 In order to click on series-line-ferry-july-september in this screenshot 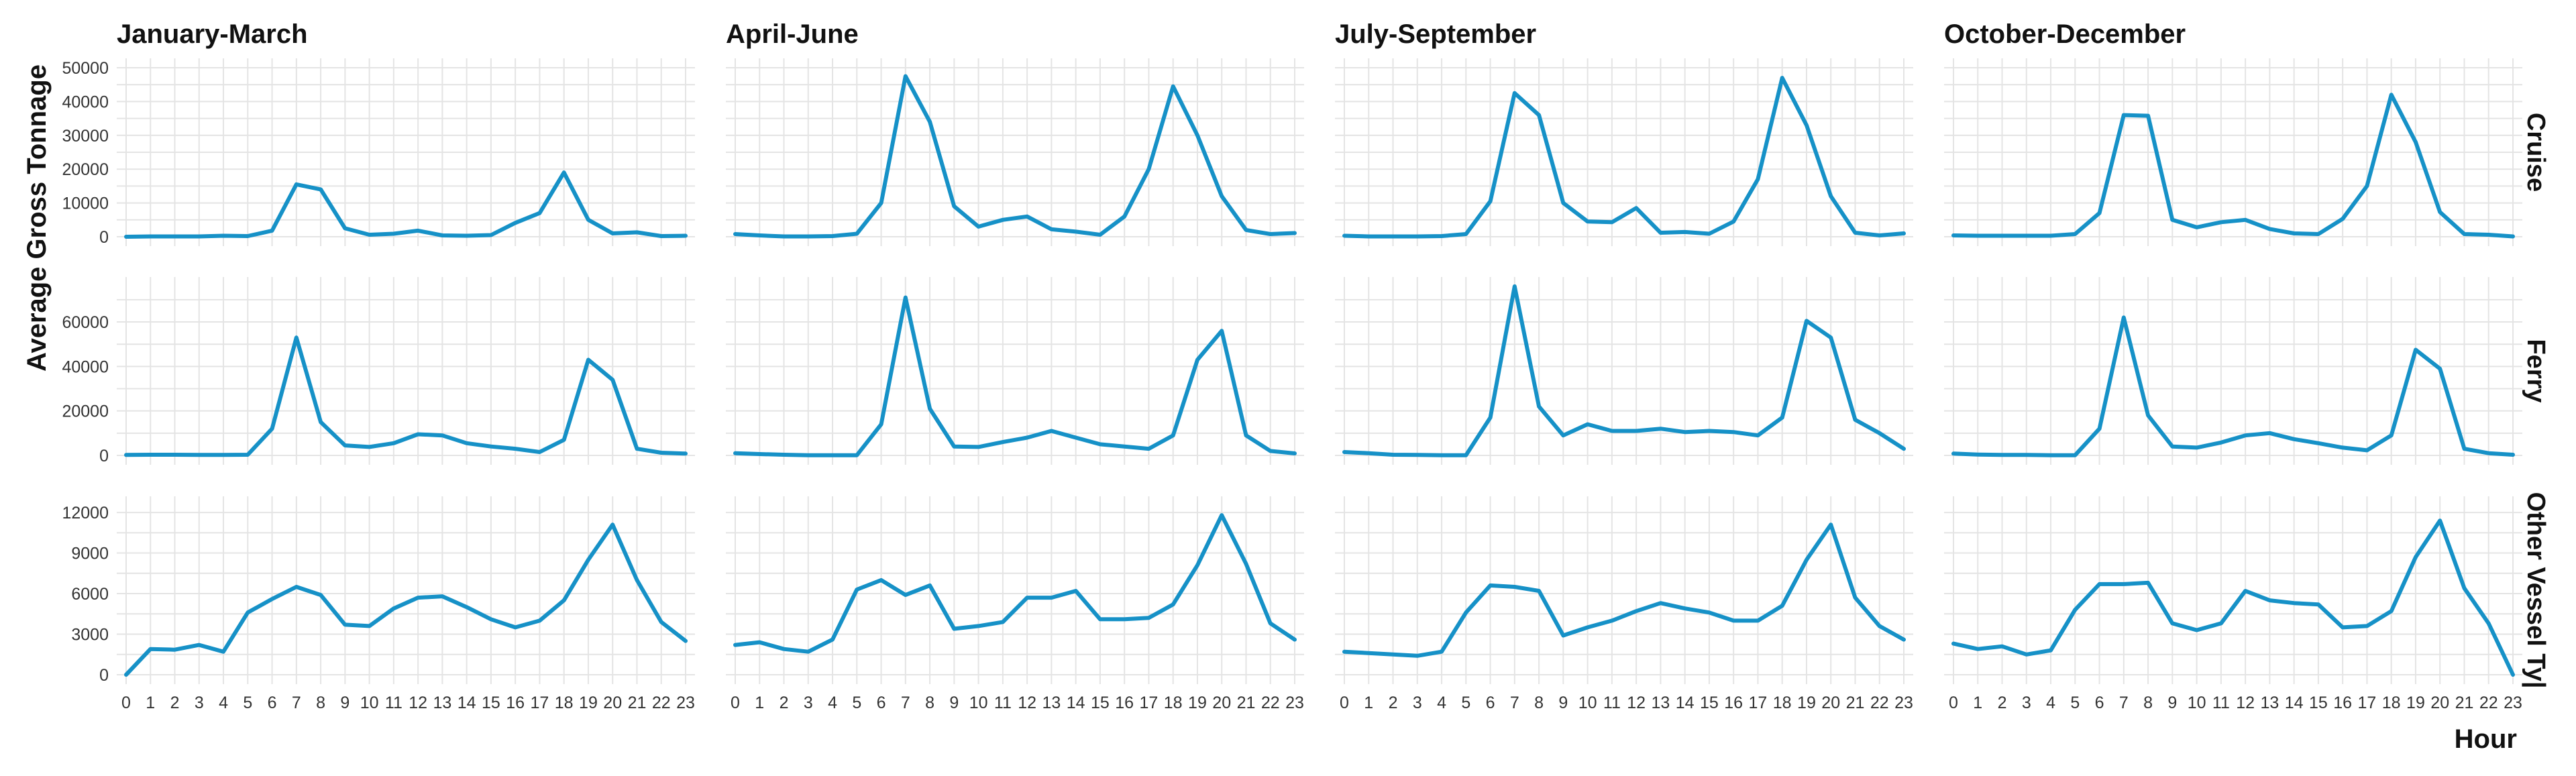, I will do `click(1624, 371)`.